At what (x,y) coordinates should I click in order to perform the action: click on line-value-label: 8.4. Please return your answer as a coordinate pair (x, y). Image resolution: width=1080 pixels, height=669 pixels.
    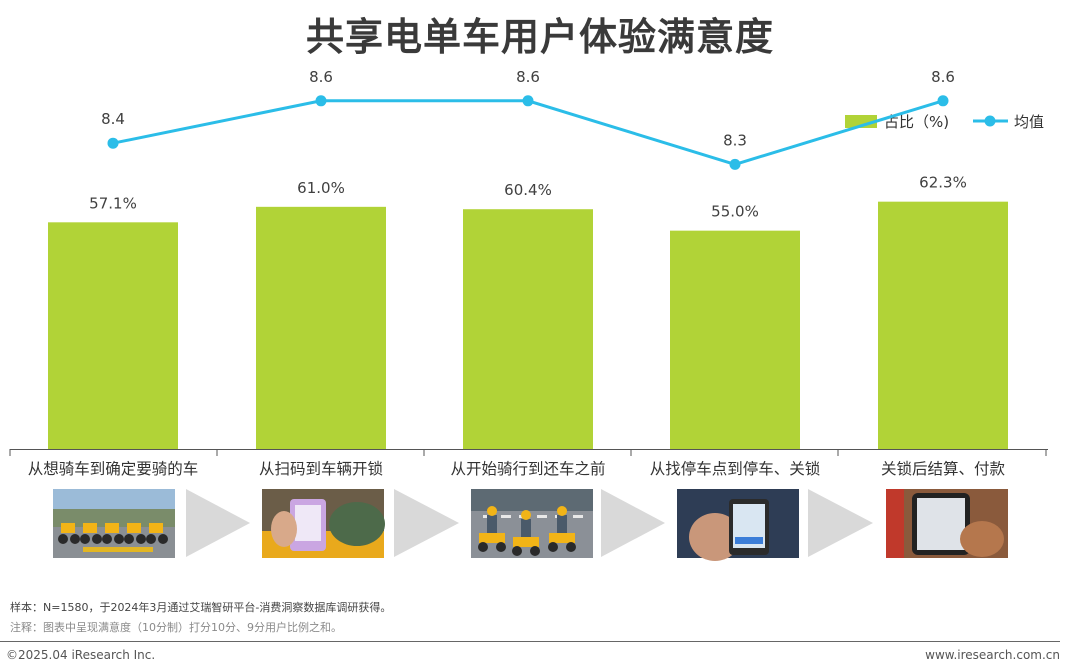
    Looking at the image, I should click on (113, 119).